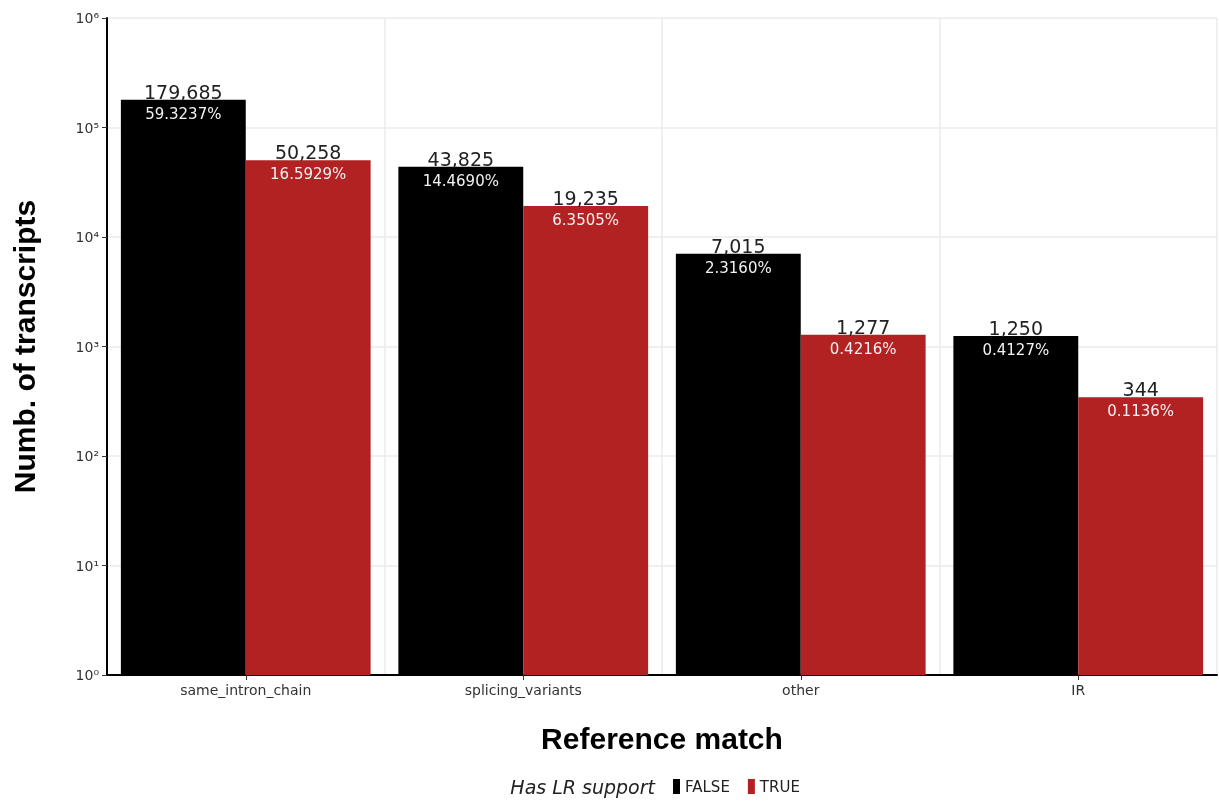  What do you see at coordinates (523, 690) in the screenshot?
I see `x-tick-label: splicing_variants` at bounding box center [523, 690].